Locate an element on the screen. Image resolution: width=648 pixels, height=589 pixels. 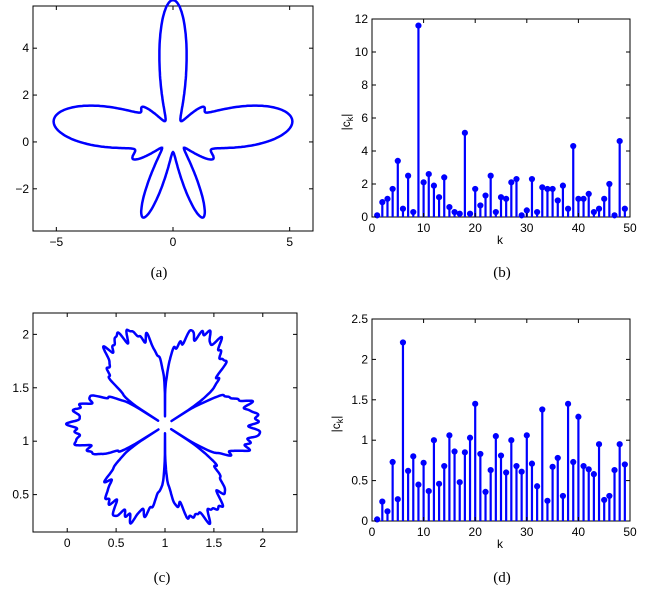
stems-b is located at coordinates (501, 120).